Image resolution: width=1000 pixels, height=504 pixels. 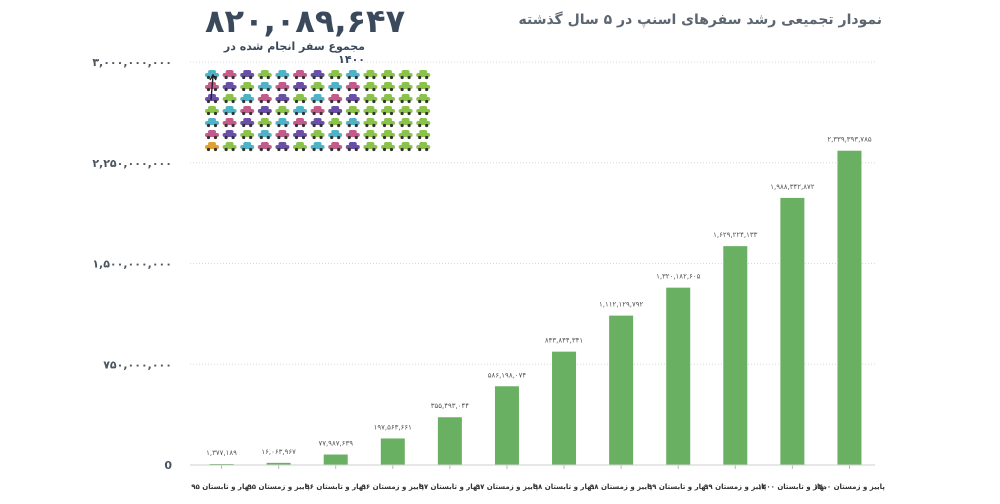 What do you see at coordinates (221, 453) in the screenshot?
I see `data-label: ۱,۳۷۷,۱۸۹` at bounding box center [221, 453].